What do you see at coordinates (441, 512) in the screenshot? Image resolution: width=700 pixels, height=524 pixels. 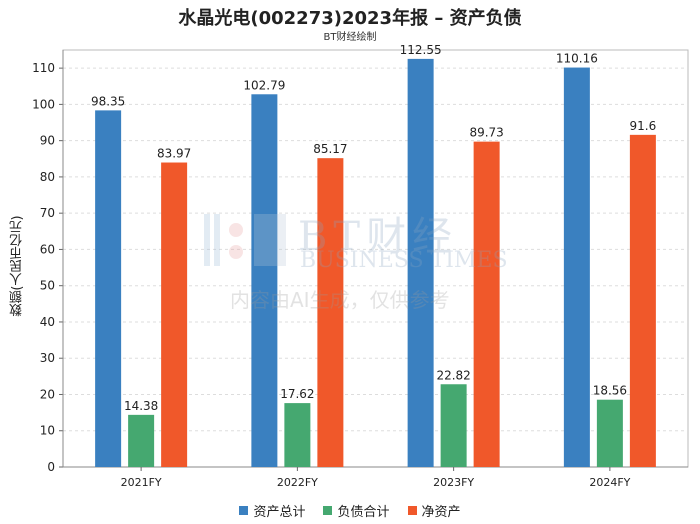 I see `legend-label-net-assets: 净资产` at bounding box center [441, 512].